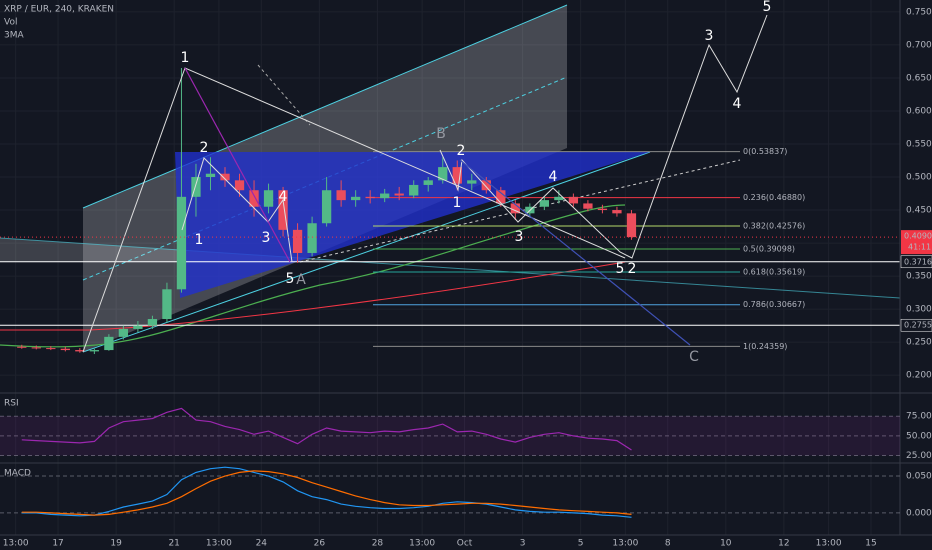 The height and width of the screenshot is (550, 932). Describe the element at coordinates (173, 544) in the screenshot. I see `x-tick-label: 21` at that location.